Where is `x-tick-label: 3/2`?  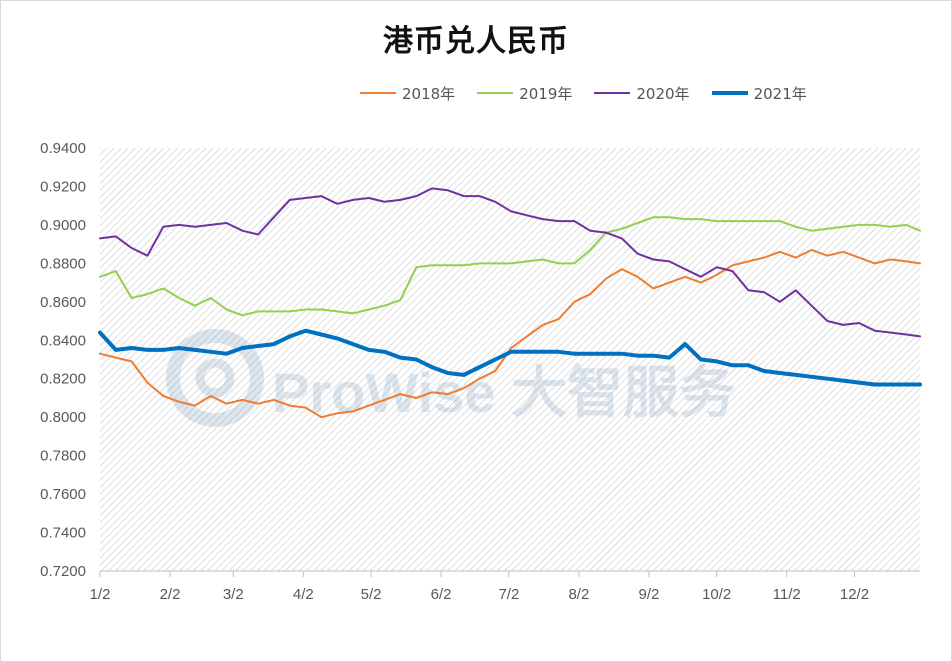
x-tick-label: 3/2 is located at coordinates (233, 594).